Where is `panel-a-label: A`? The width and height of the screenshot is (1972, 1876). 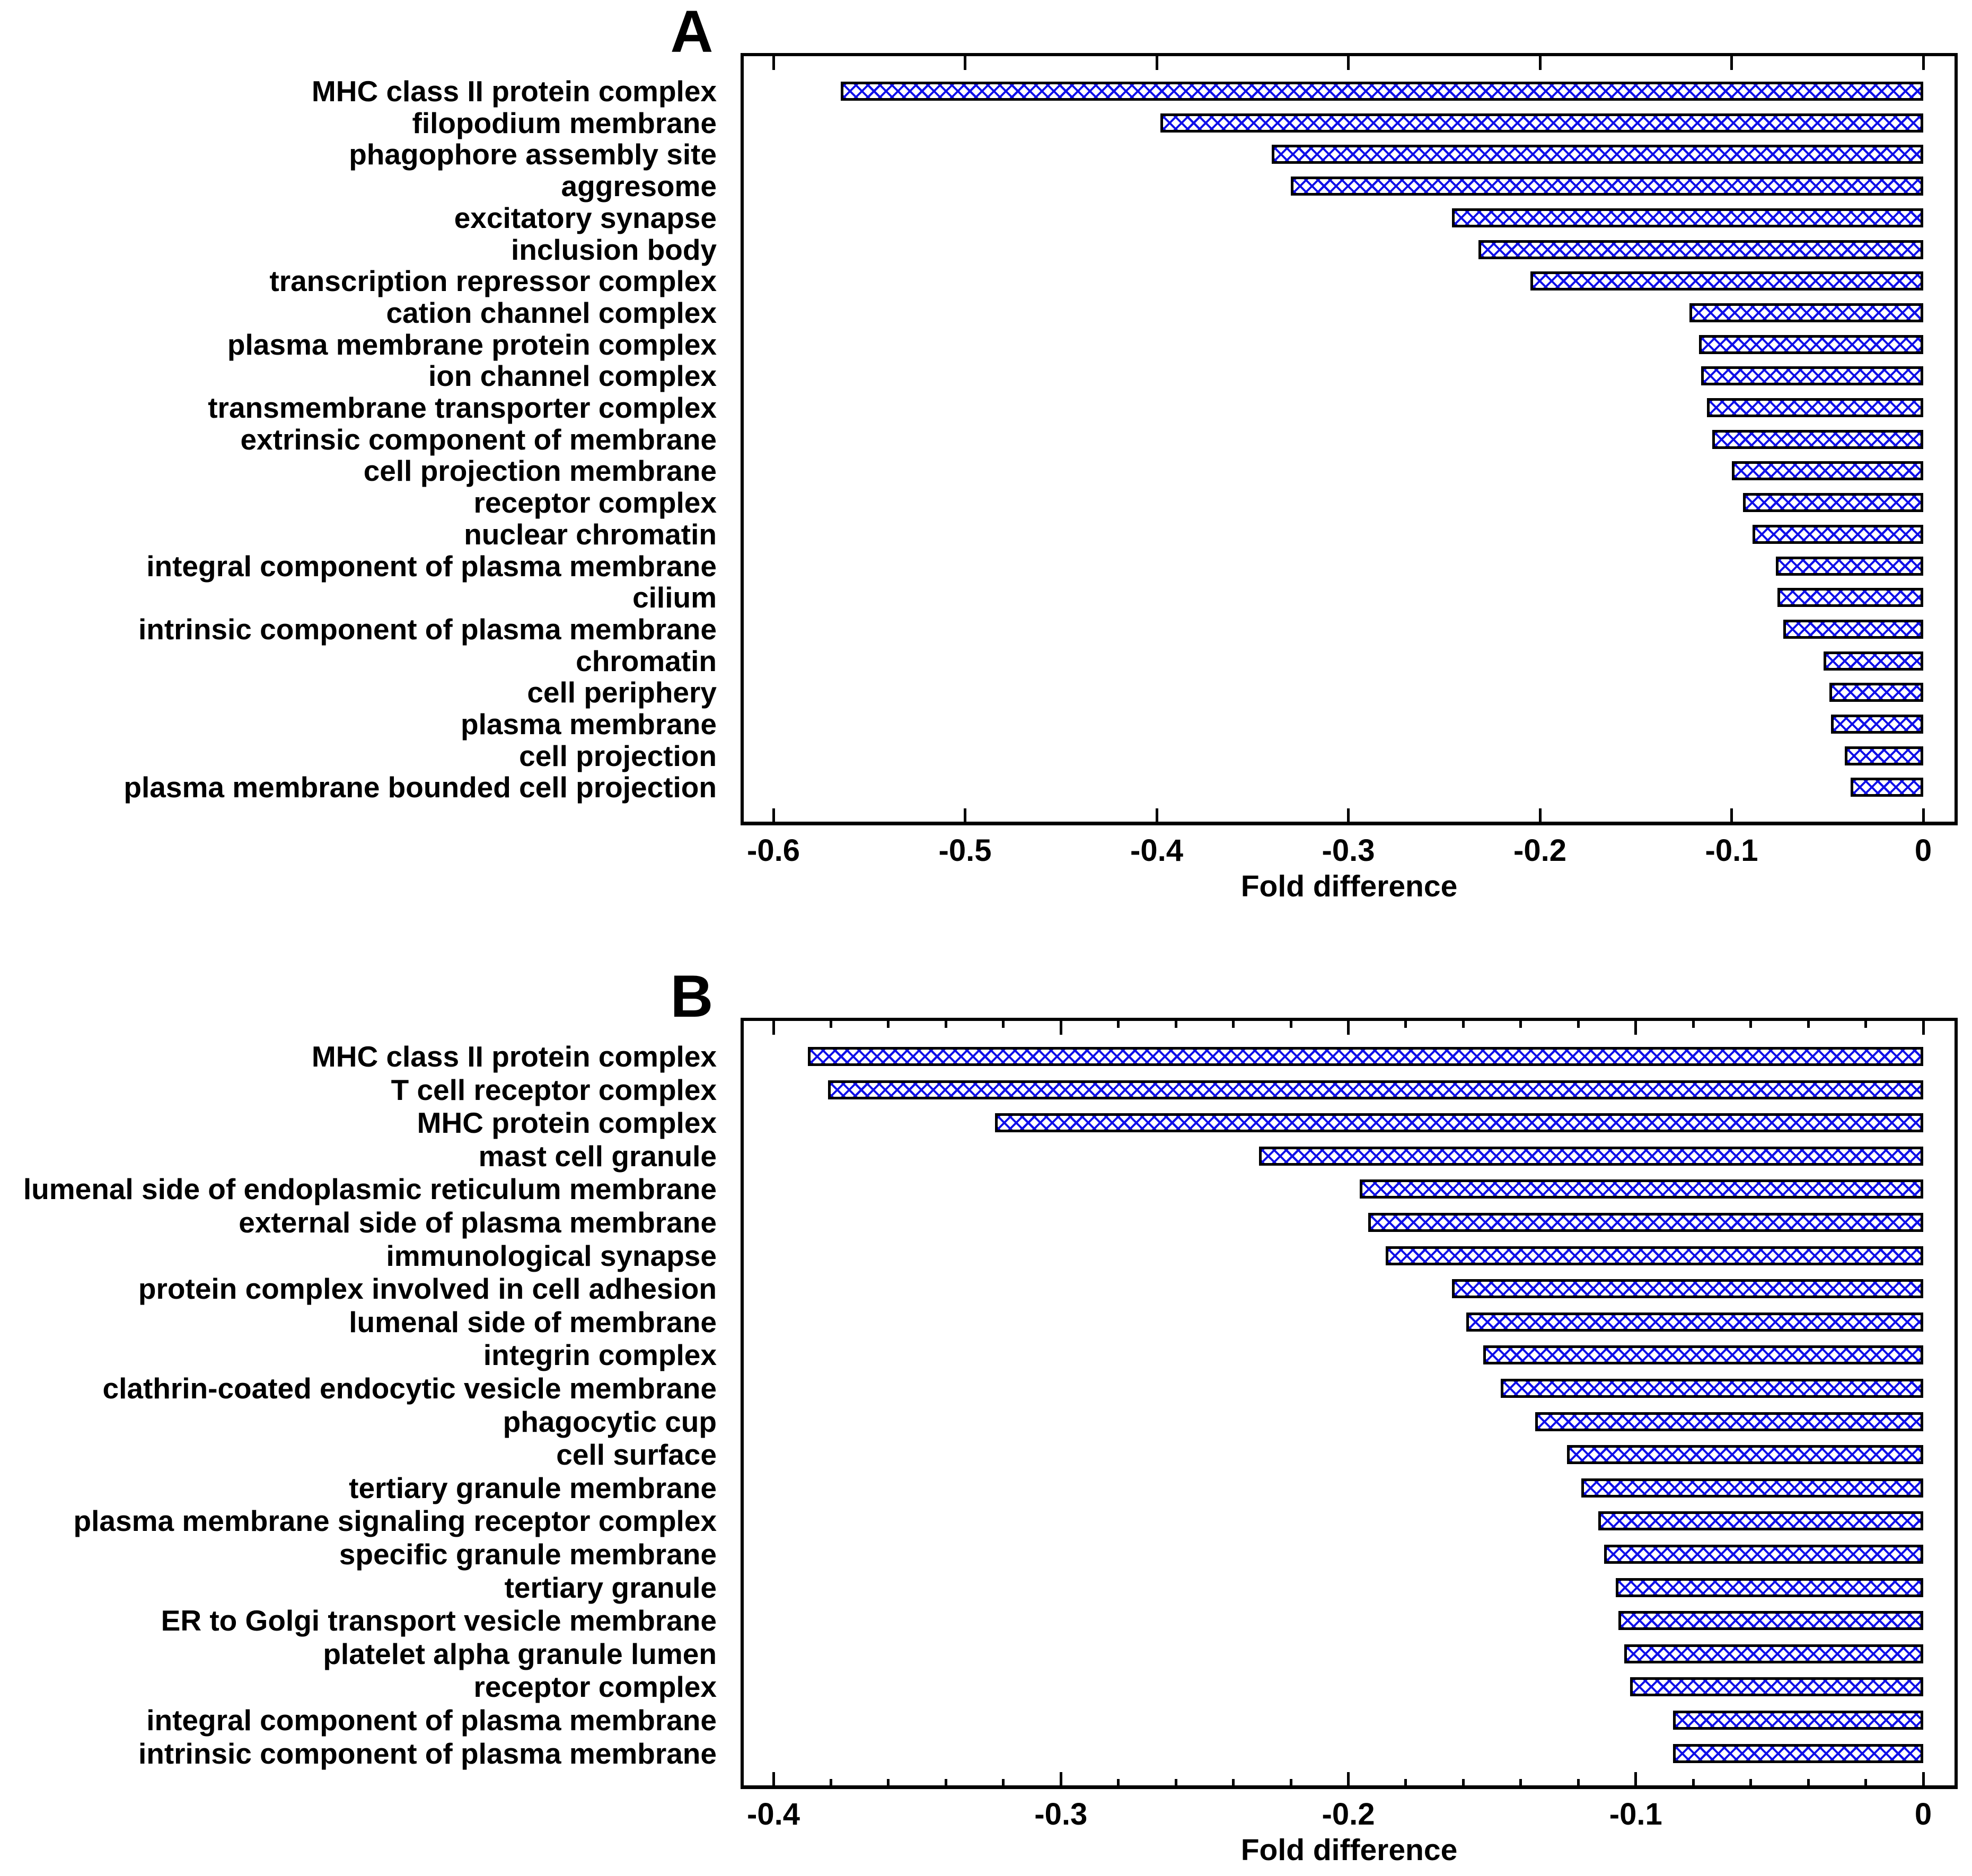 panel-a-label: A is located at coordinates (692, 32).